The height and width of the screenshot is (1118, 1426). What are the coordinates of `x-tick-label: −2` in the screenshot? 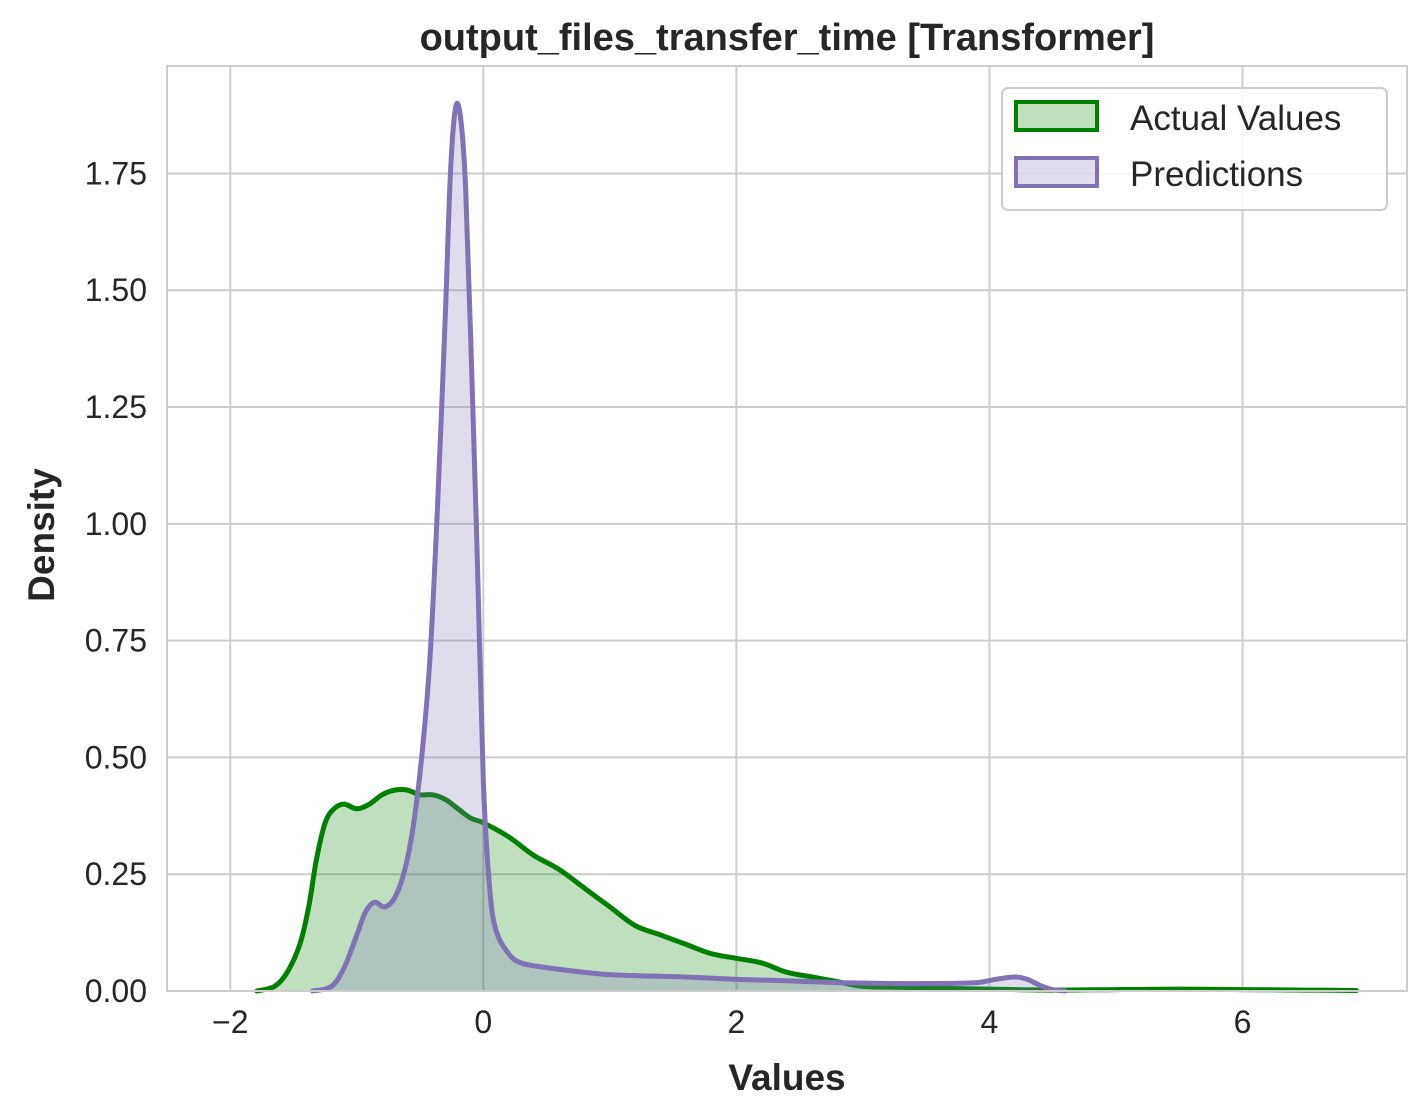 It's located at (230, 1022).